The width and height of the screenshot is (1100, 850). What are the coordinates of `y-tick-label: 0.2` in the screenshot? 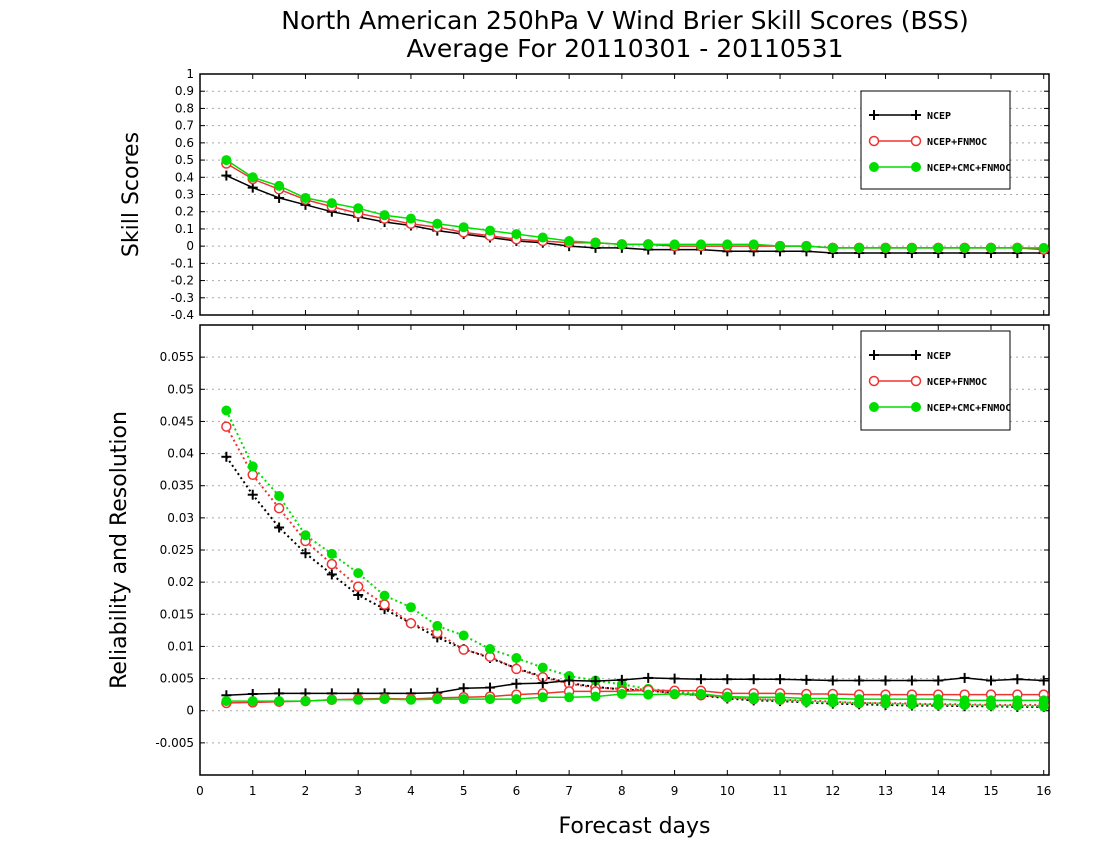 It's located at (184, 212).